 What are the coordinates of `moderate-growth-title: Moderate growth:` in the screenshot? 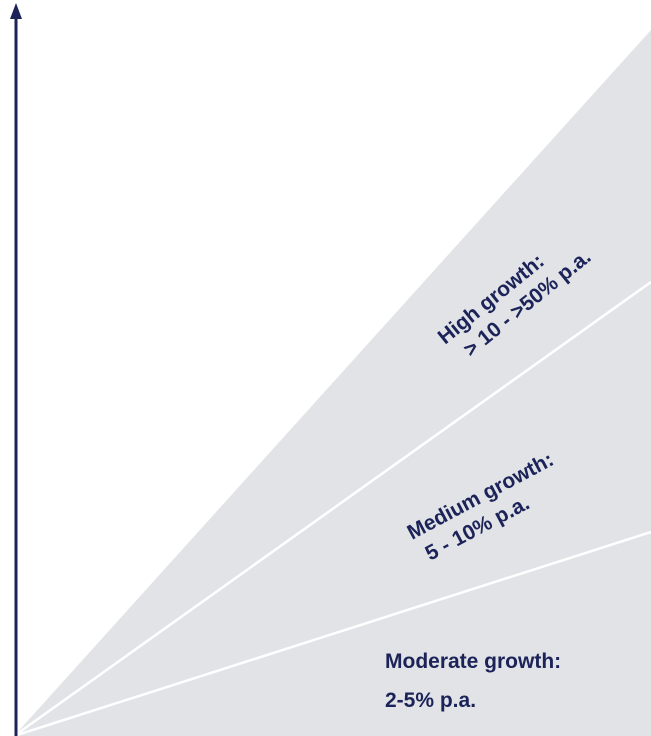 It's located at (473, 661).